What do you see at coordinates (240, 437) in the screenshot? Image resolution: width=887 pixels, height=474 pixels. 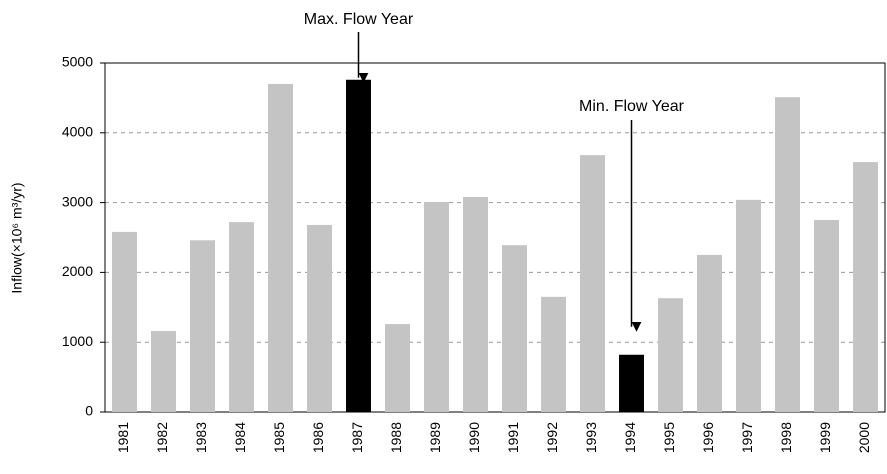 I see `x-tick-label: 1984` at bounding box center [240, 437].